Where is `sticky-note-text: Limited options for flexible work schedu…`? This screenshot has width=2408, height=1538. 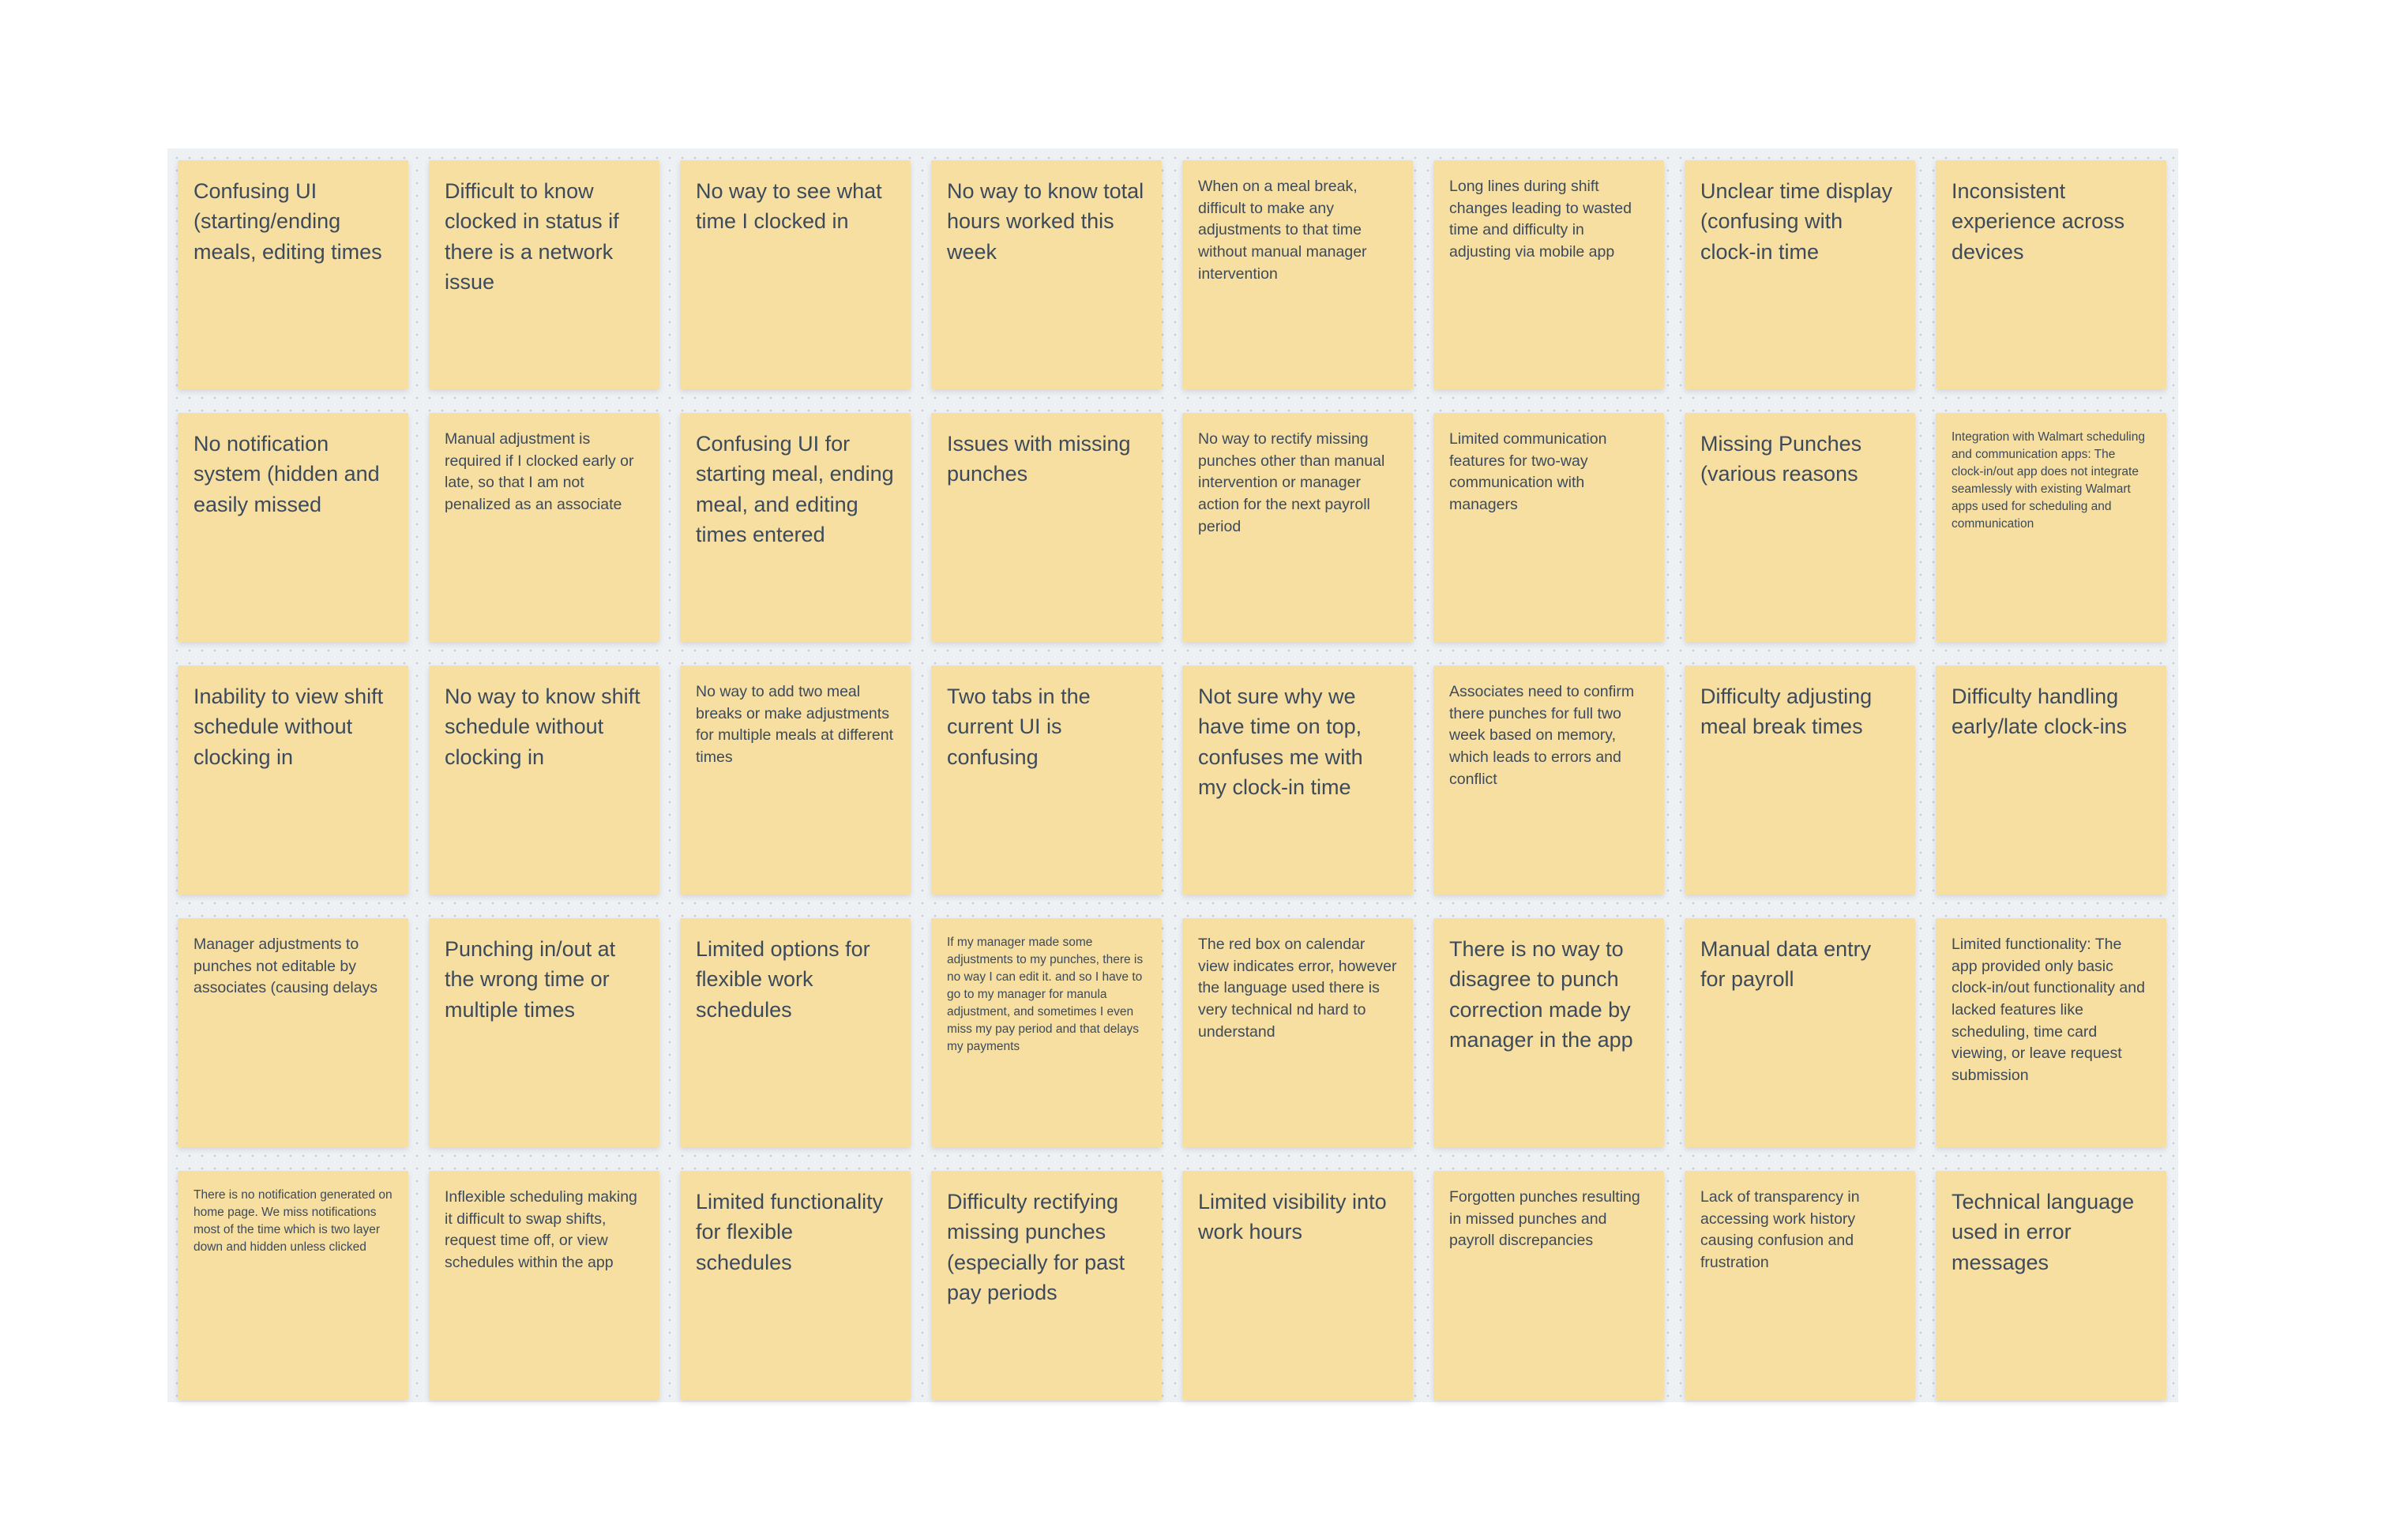
sticky-note-text: Limited options for flexible work schedu… is located at coordinates (783, 979).